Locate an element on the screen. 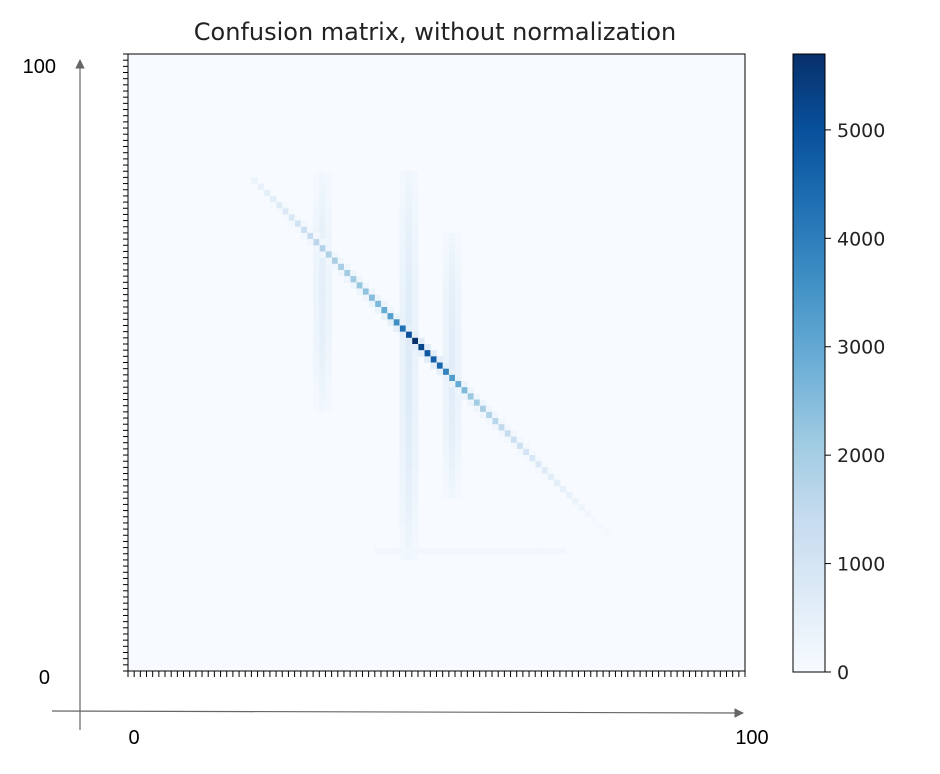 Image resolution: width=940 pixels, height=774 pixels. y-axis-max-label: 100 is located at coordinates (39, 67).